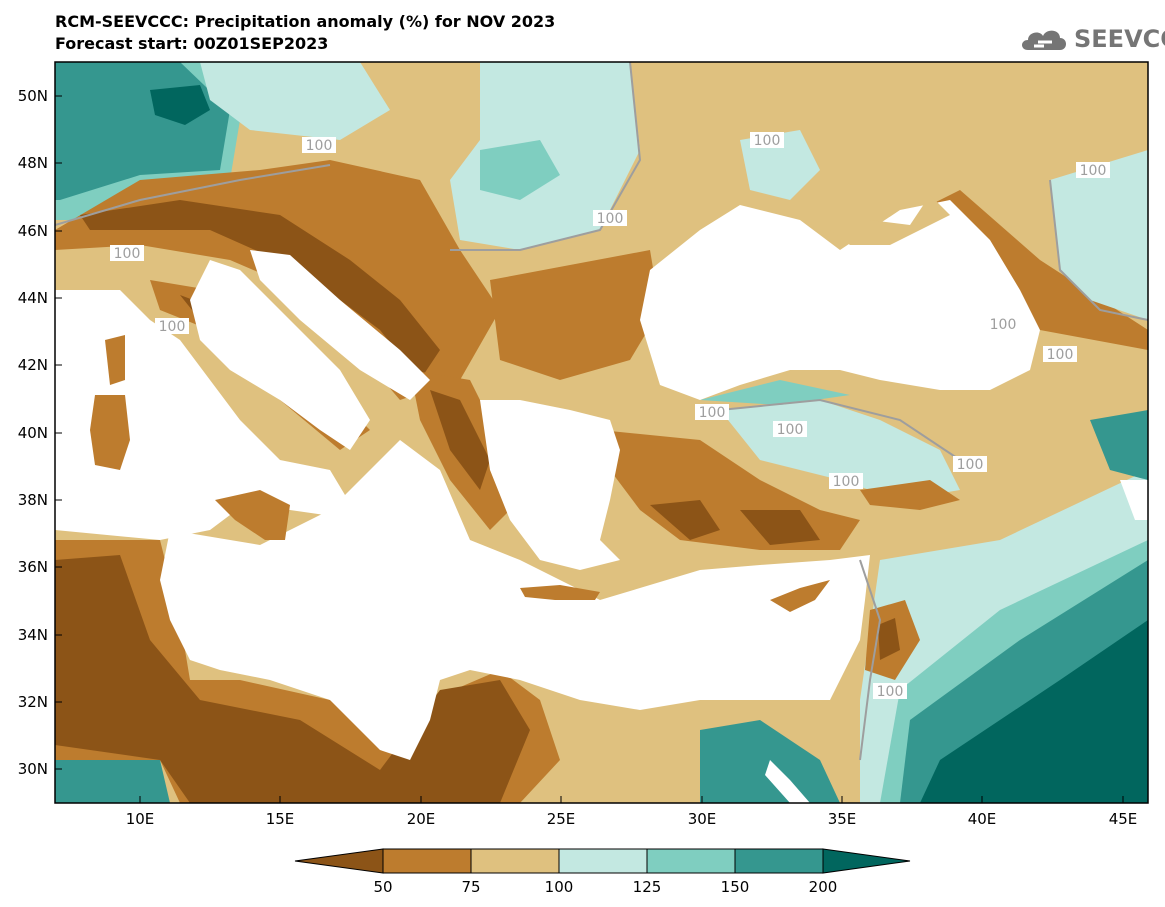 Image resolution: width=1165 pixels, height=907 pixels. Describe the element at coordinates (787, 781) in the screenshot. I see `red-sea-gulf` at that location.